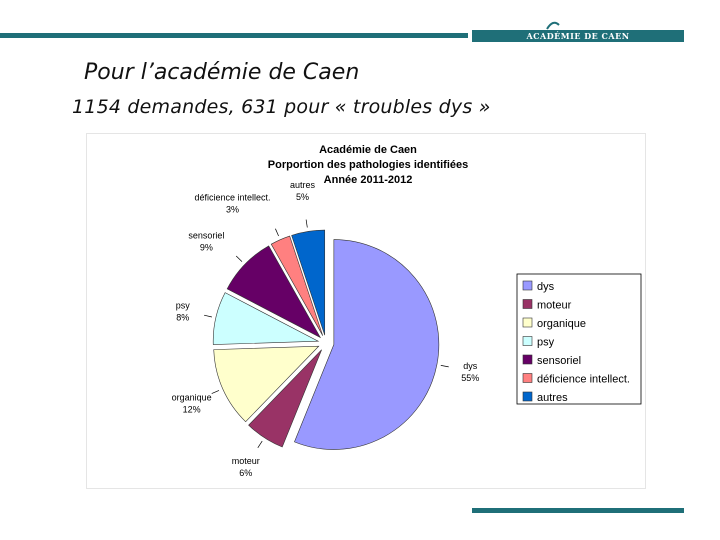 This screenshot has height=540, width=720. Describe the element at coordinates (232, 198) in the screenshot. I see `slice-label-d-ficience-intellect-: déficience intellect.` at that location.